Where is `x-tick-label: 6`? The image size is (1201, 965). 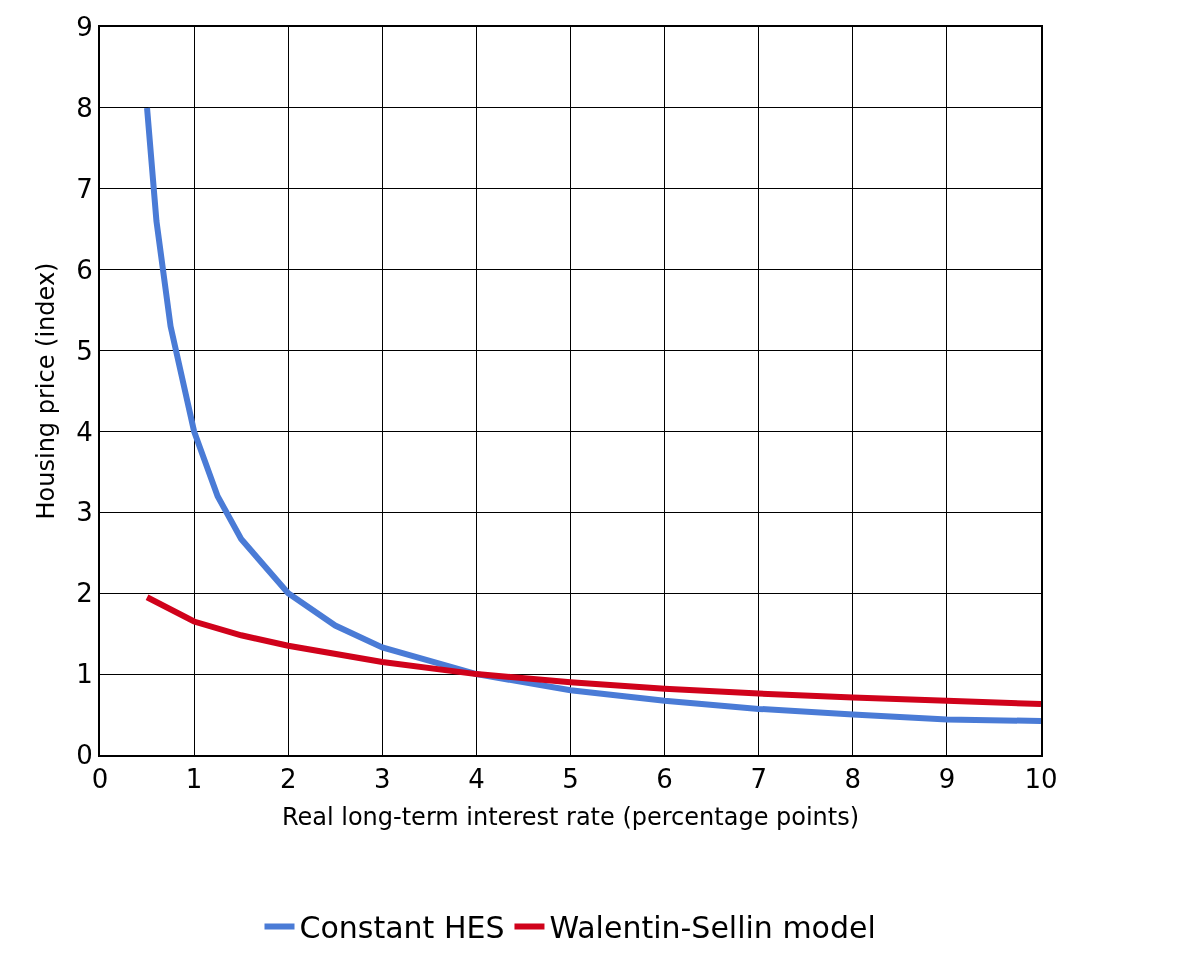
x-tick-label: 6 is located at coordinates (664, 779).